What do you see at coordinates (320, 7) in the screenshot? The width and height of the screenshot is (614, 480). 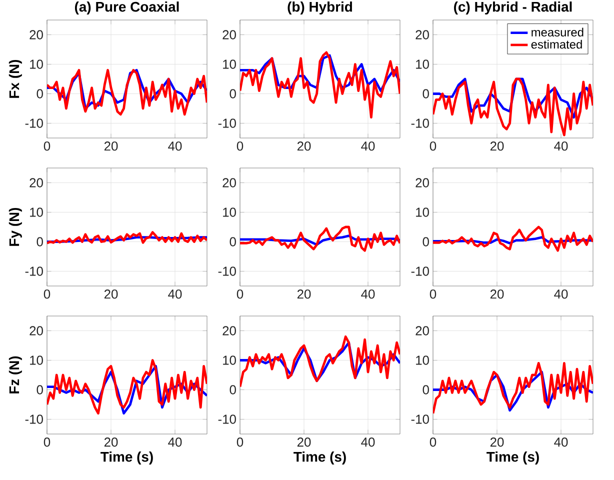 I see `chart-title: (b) Hybrid` at bounding box center [320, 7].